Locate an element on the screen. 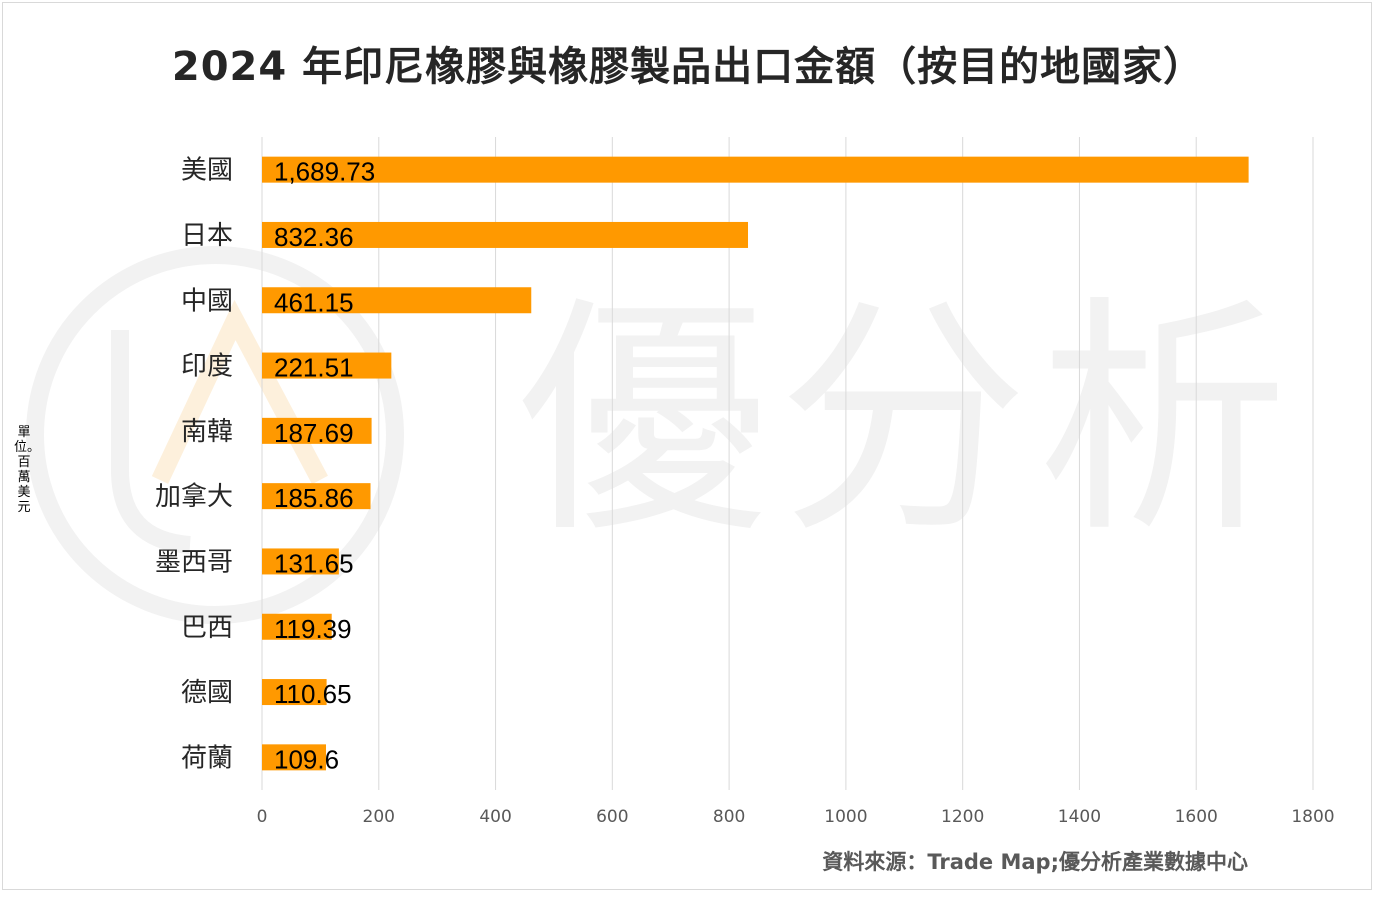  x-tick-label: 800 is located at coordinates (729, 817).